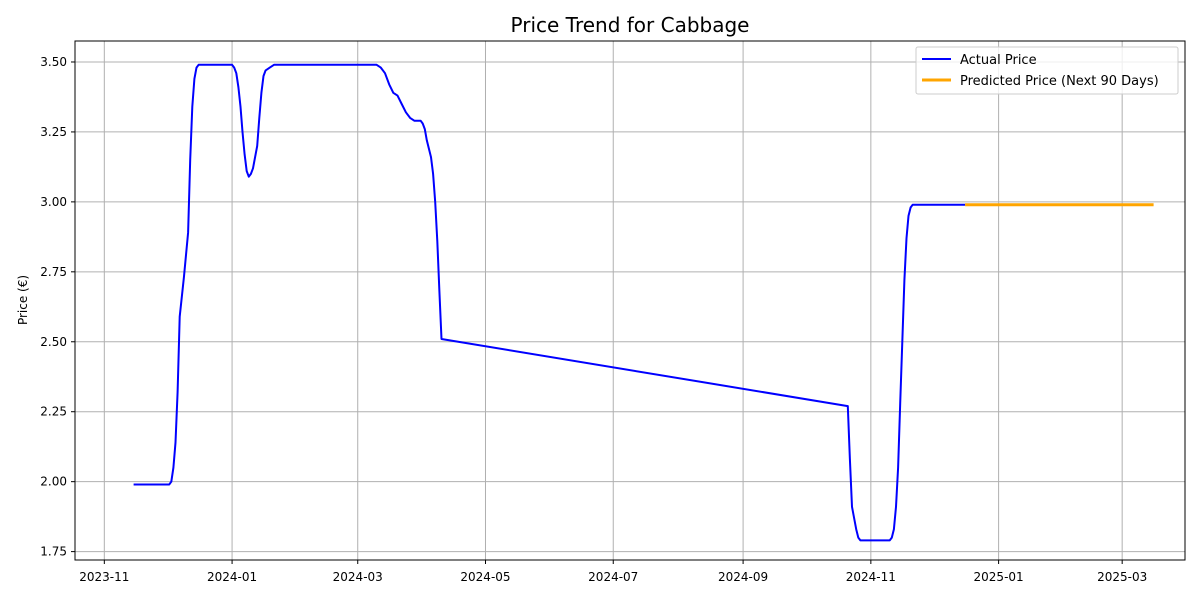 The width and height of the screenshot is (1200, 600). What do you see at coordinates (743, 577) in the screenshot?
I see `x-tick-label: 2024-09` at bounding box center [743, 577].